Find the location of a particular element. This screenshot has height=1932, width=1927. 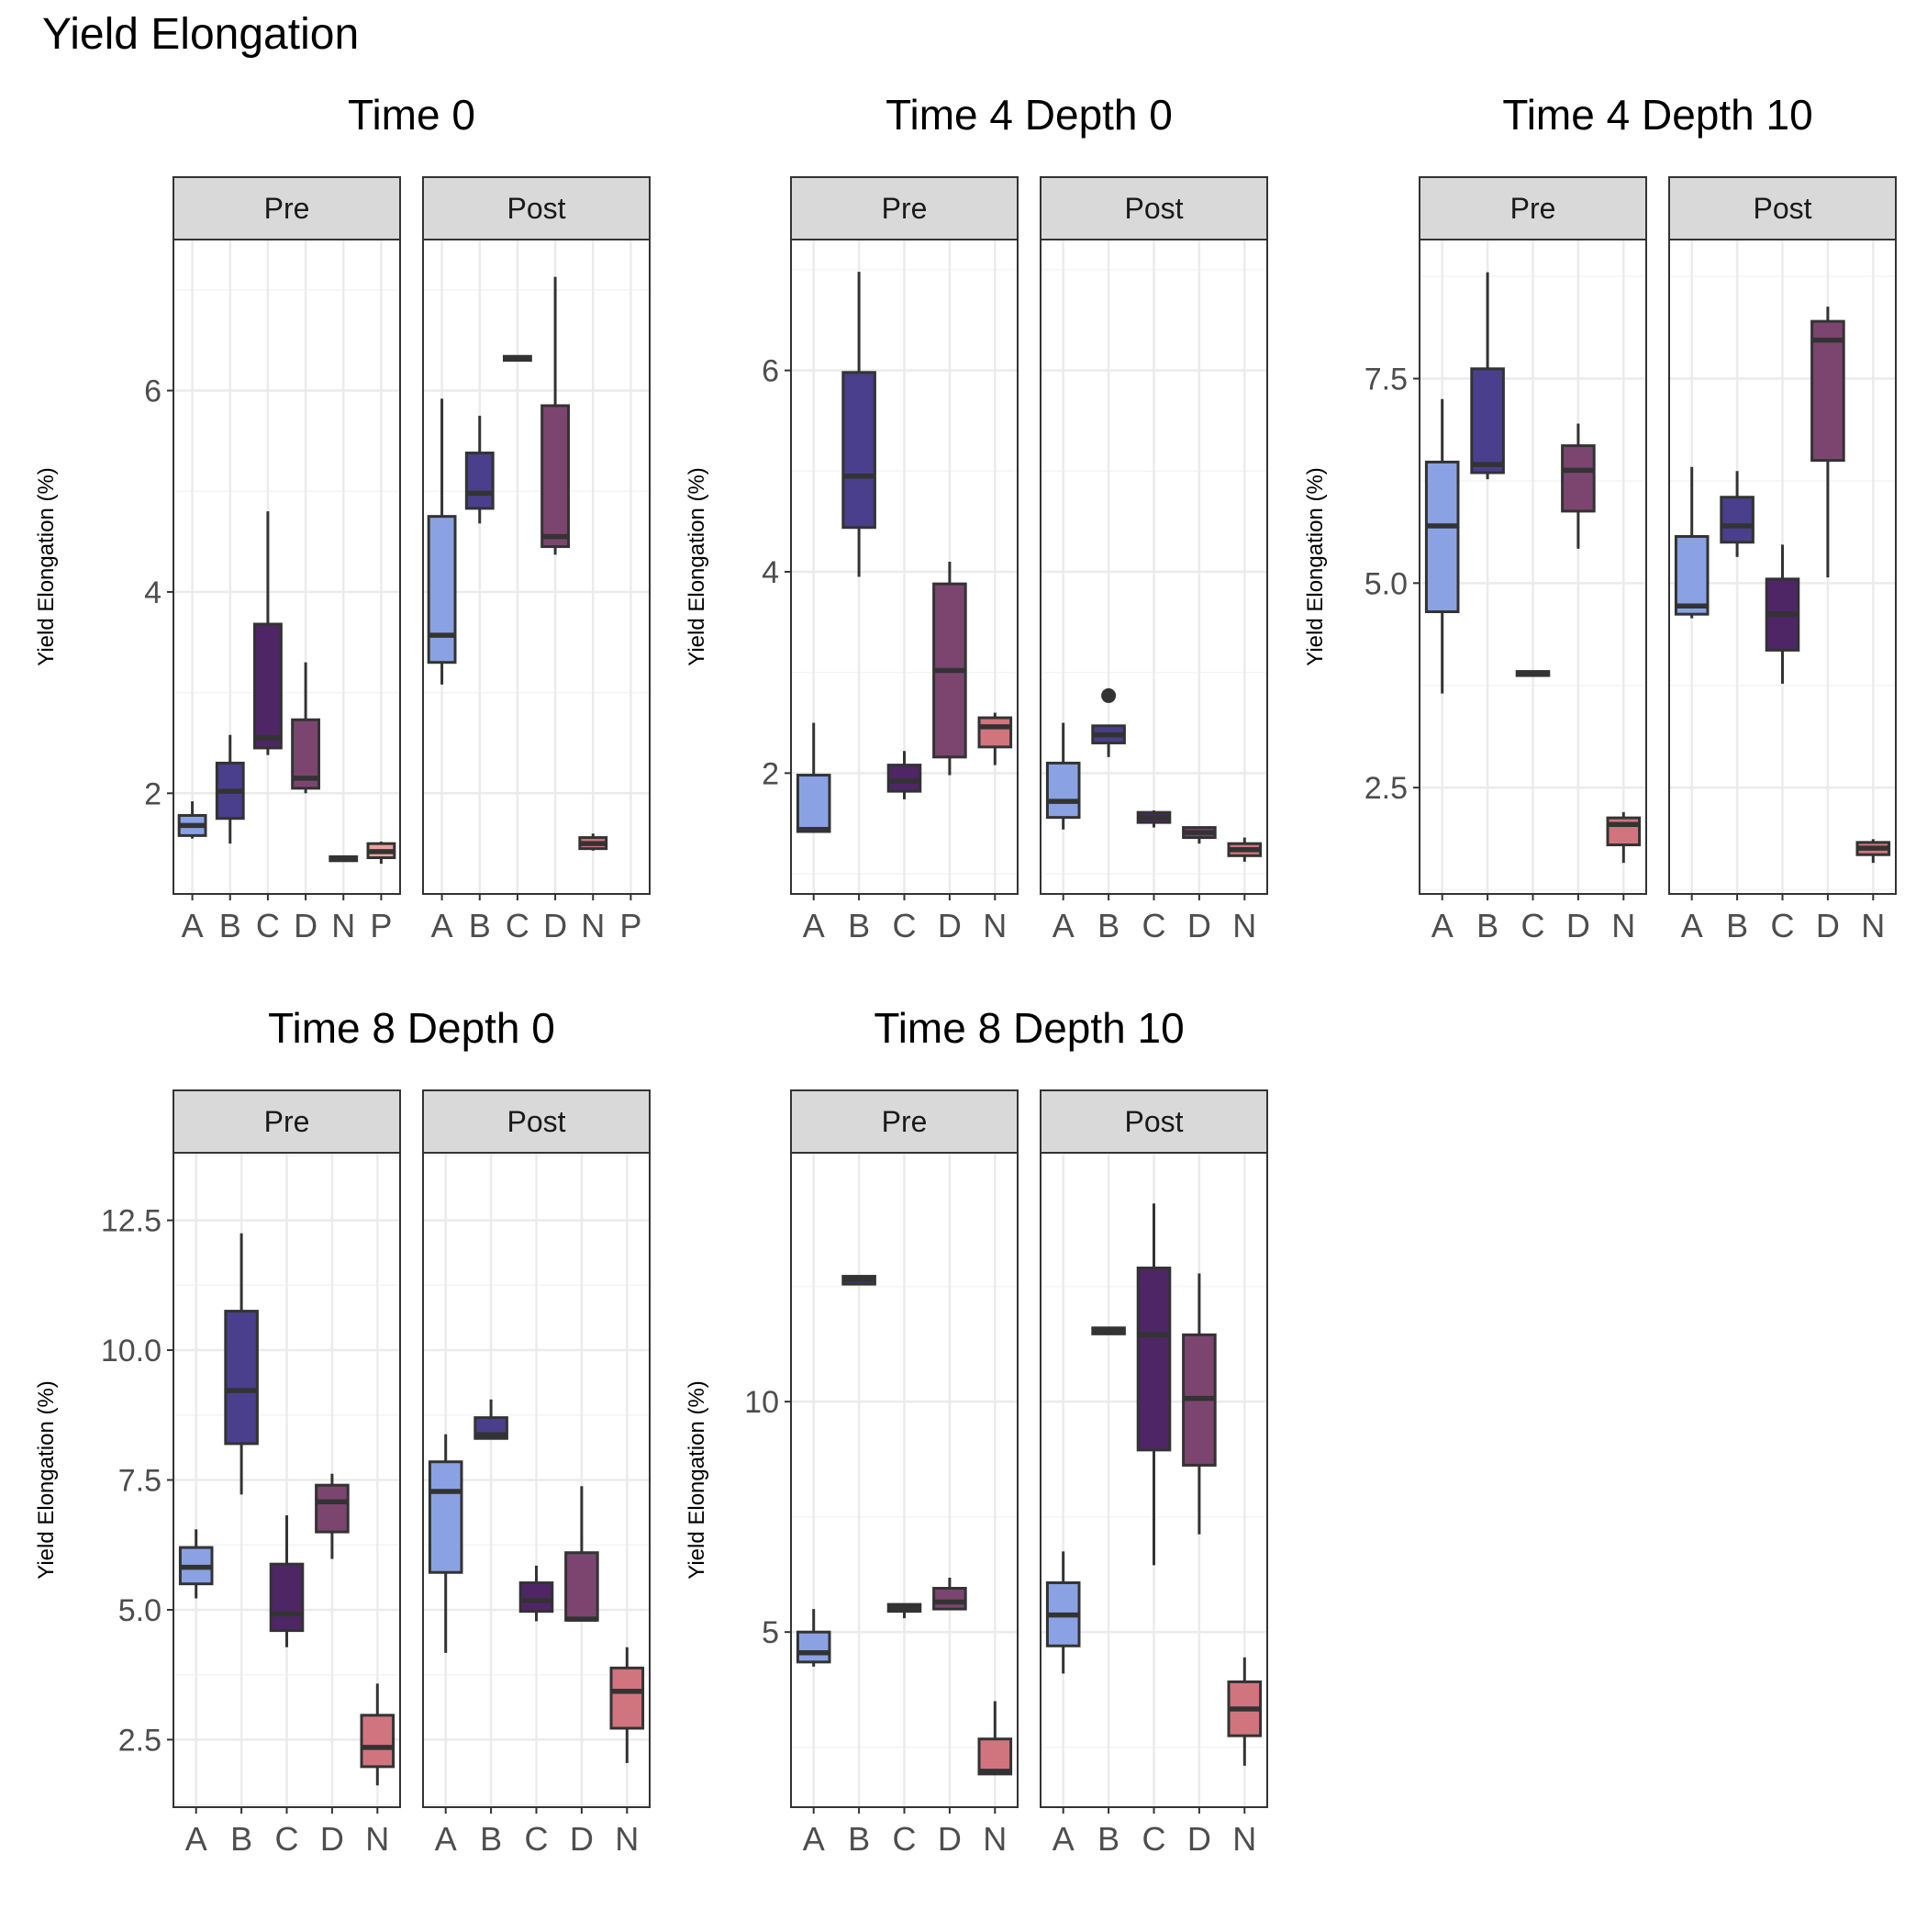

outlier-point is located at coordinates (1109, 695).